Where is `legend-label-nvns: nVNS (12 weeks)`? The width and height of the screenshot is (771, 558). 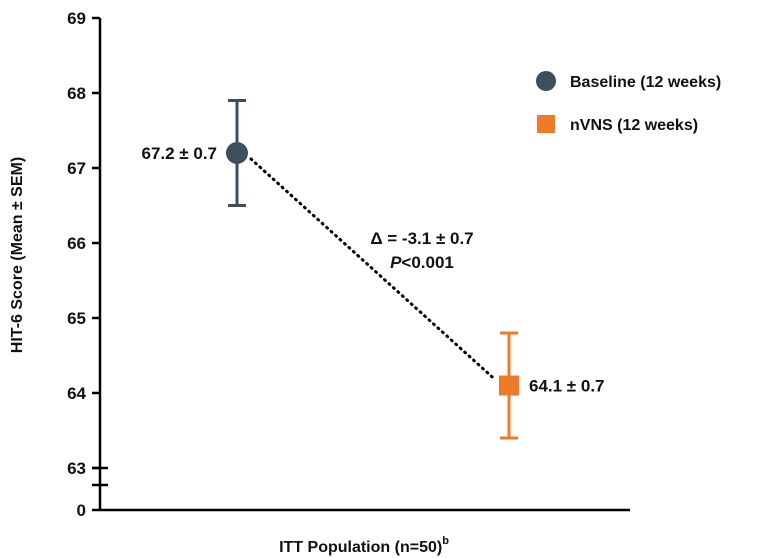 legend-label-nvns: nVNS (12 weeks) is located at coordinates (634, 125).